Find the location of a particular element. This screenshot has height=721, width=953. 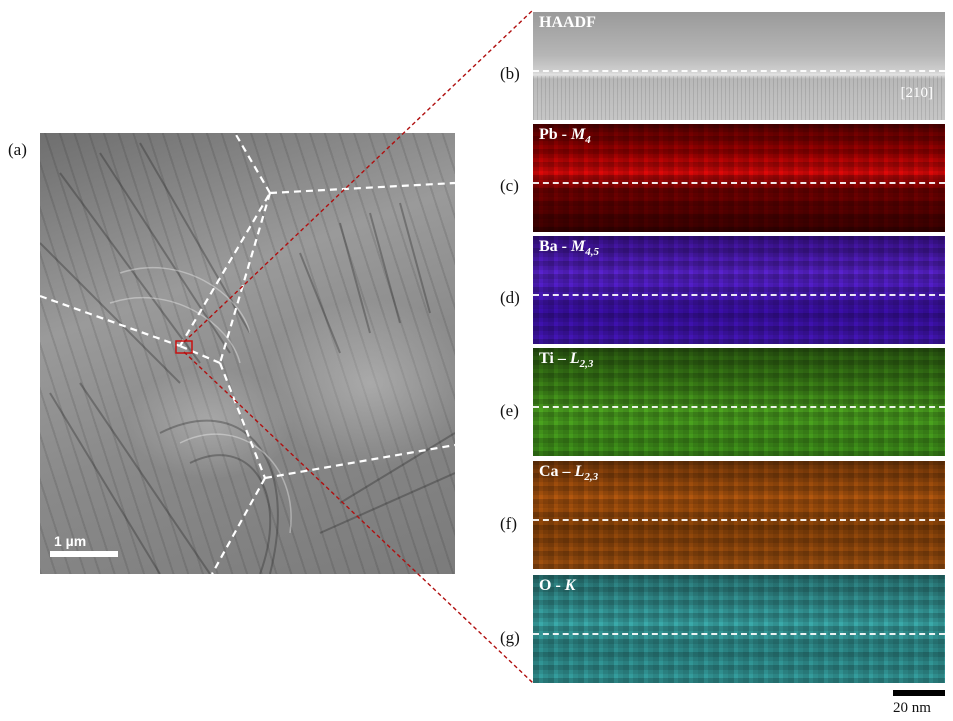

tem-scale-bar is located at coordinates (84, 554).